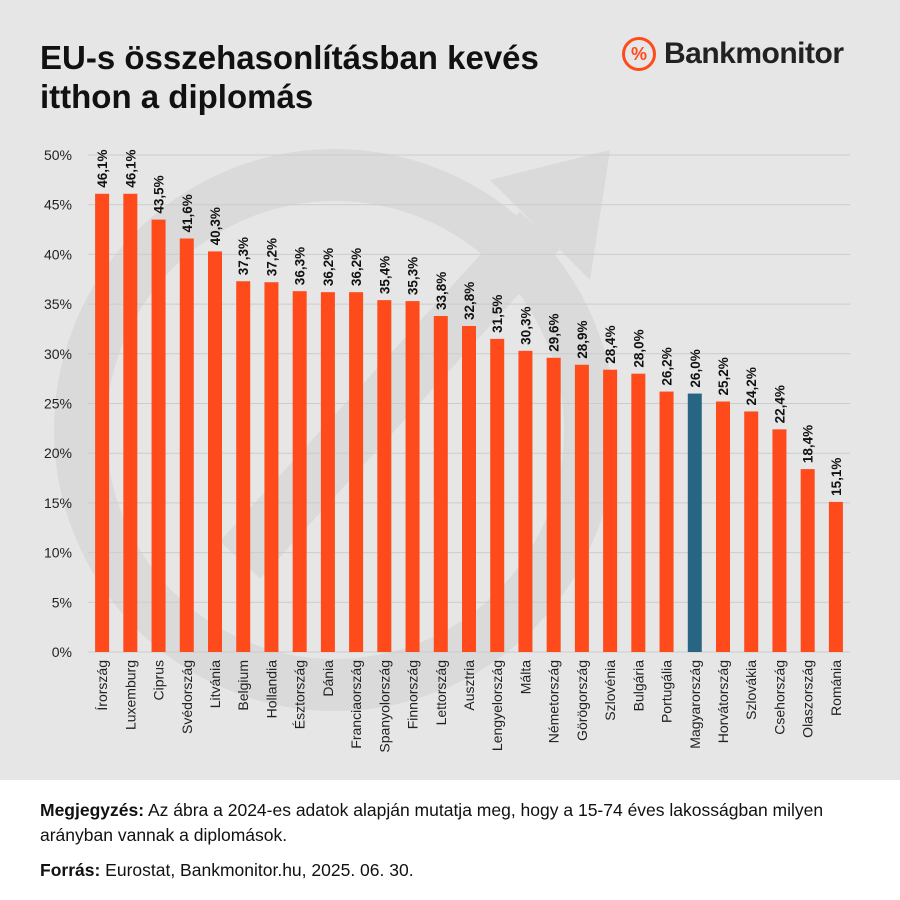 Image resolution: width=900 pixels, height=900 pixels. What do you see at coordinates (723, 701) in the screenshot?
I see `x-tick-label: Horvátország` at bounding box center [723, 701].